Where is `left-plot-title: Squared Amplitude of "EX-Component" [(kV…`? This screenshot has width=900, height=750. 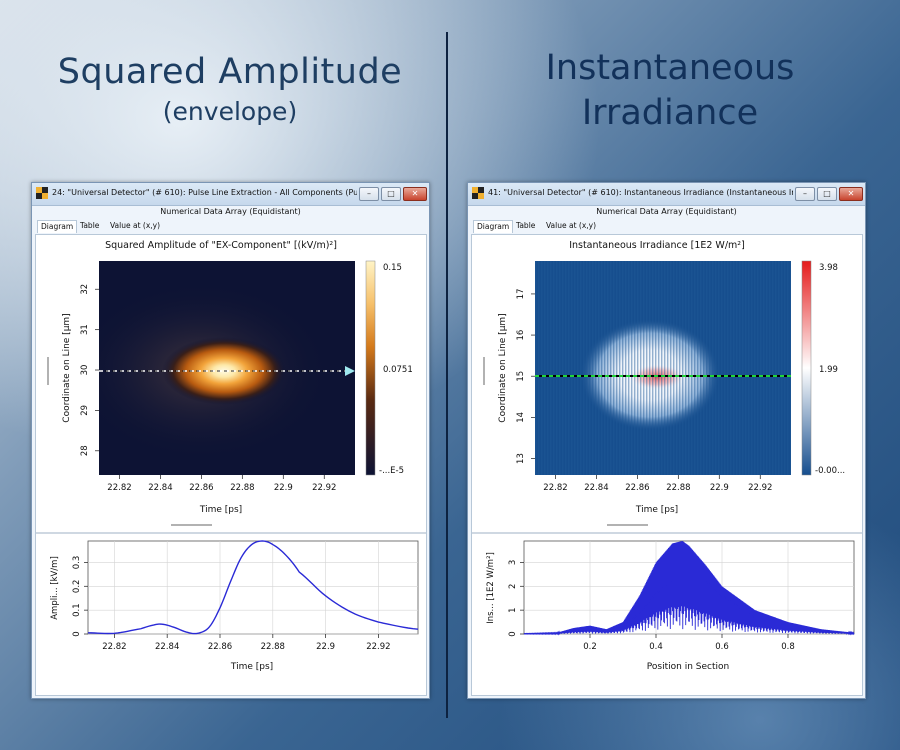 left-plot-title: Squared Amplitude of "EX-Component" [(kV… is located at coordinates (221, 245).